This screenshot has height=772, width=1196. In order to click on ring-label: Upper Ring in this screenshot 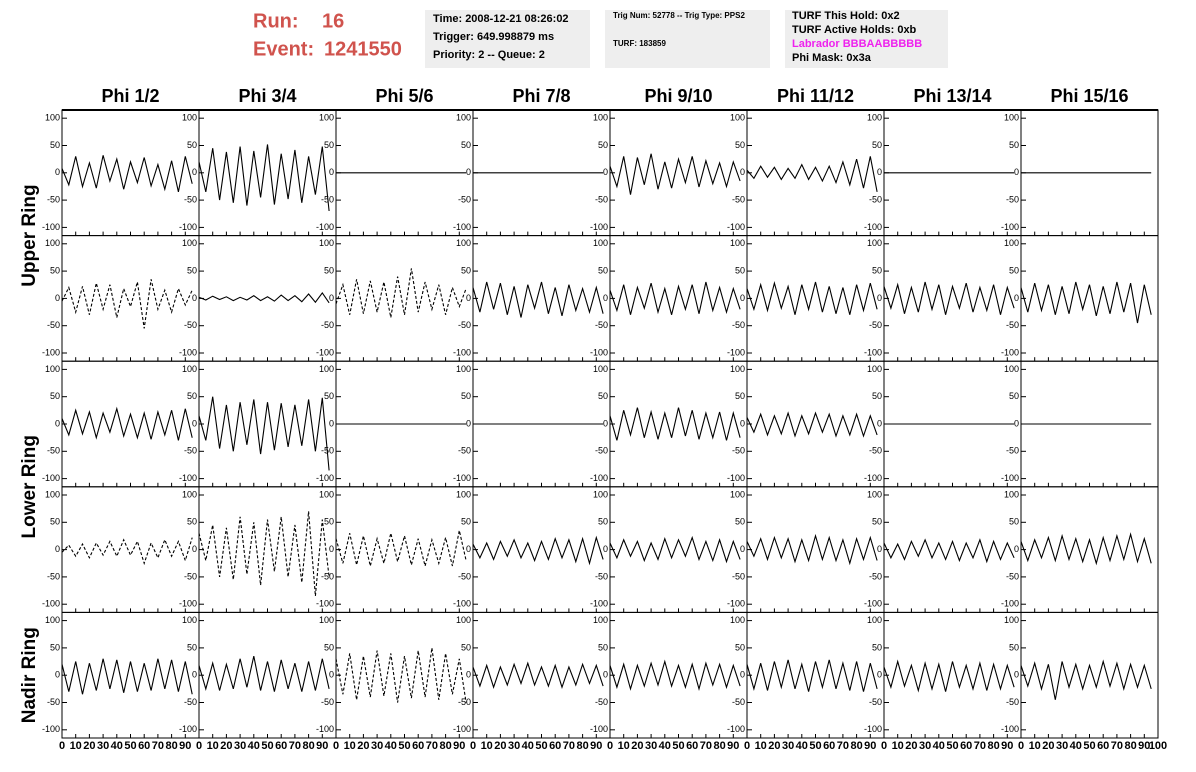, I will do `click(29, 235)`.